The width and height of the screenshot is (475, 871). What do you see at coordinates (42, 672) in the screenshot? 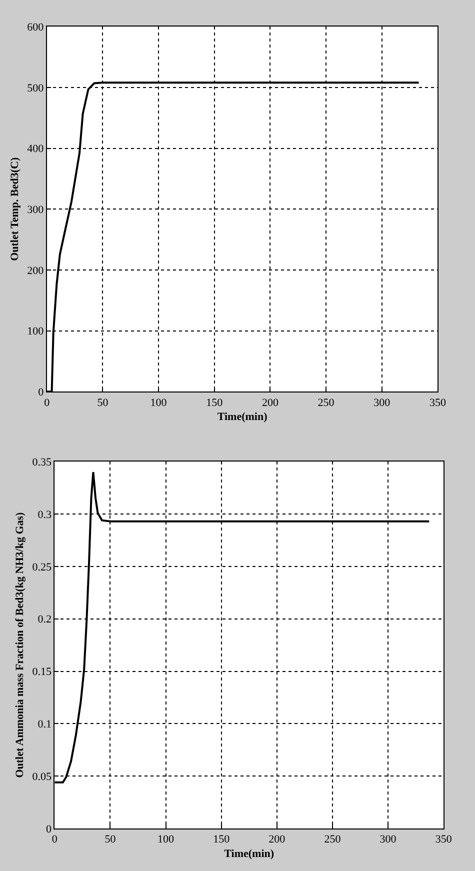
I see `y-tick-label: 0.15` at bounding box center [42, 672].